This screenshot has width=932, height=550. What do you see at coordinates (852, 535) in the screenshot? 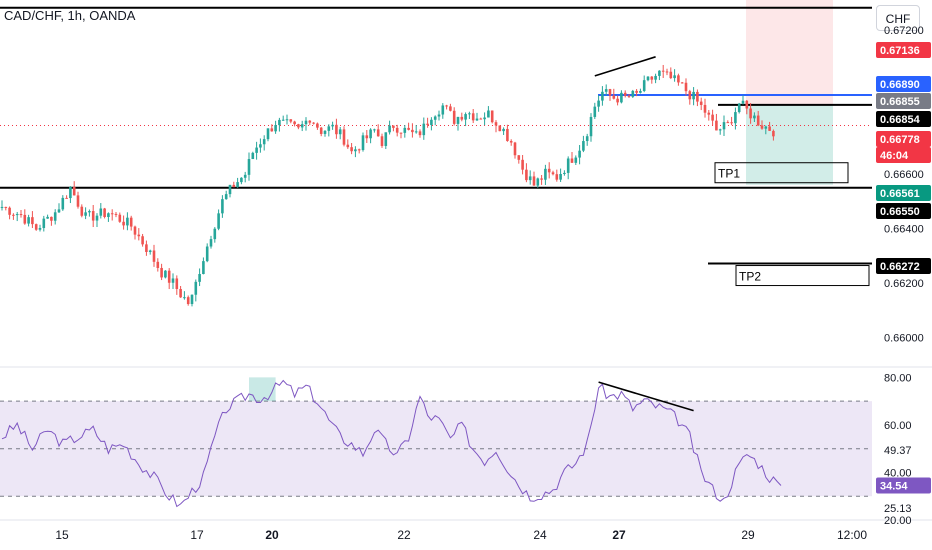
I see `time-tick: 12:00` at bounding box center [852, 535].